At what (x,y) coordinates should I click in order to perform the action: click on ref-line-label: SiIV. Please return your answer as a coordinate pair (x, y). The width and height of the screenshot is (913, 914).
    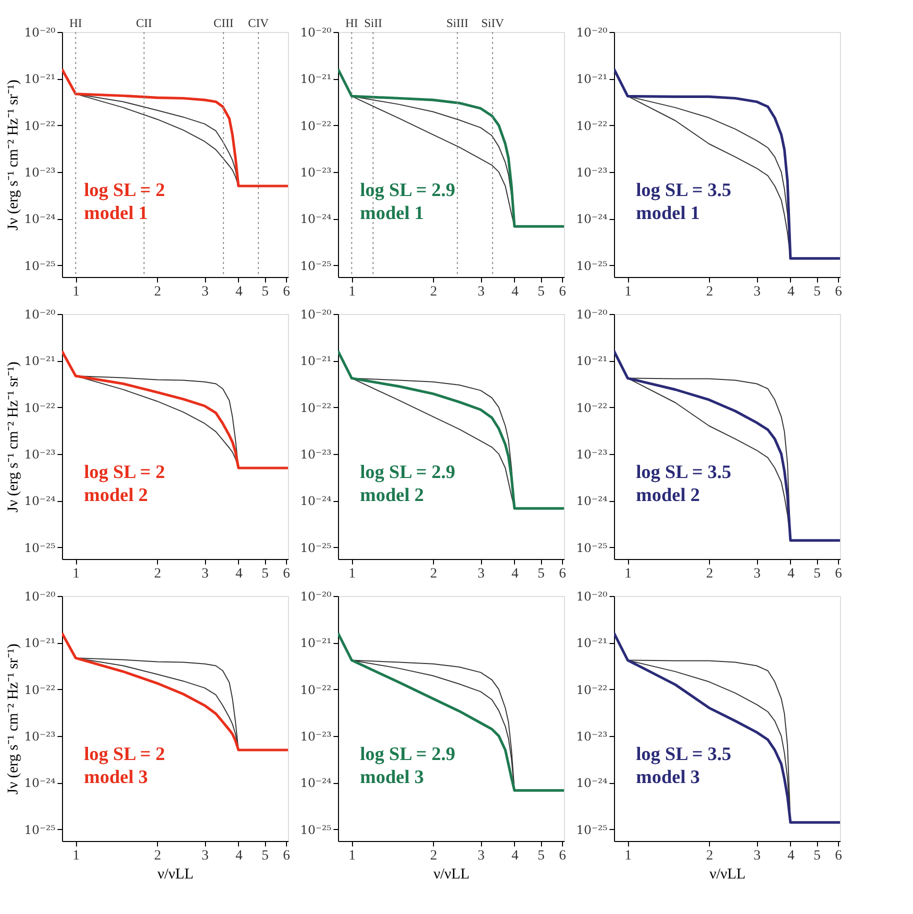
    Looking at the image, I should click on (492, 23).